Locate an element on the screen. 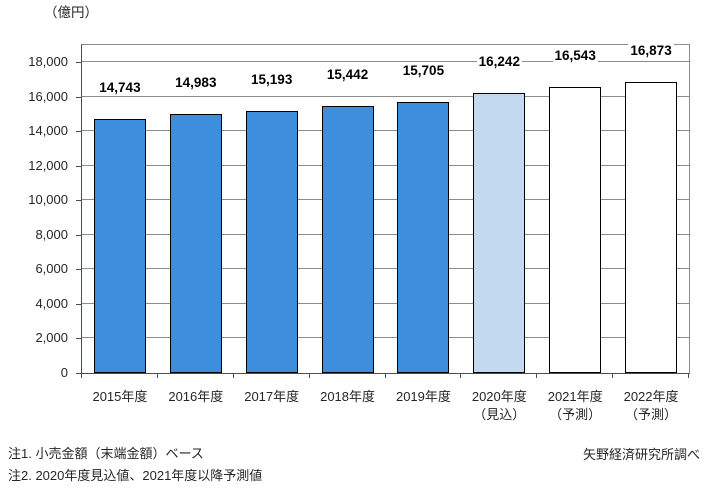 The image size is (726, 496). x-axis-category-label: 2021年度 （予測） is located at coordinates (575, 405).